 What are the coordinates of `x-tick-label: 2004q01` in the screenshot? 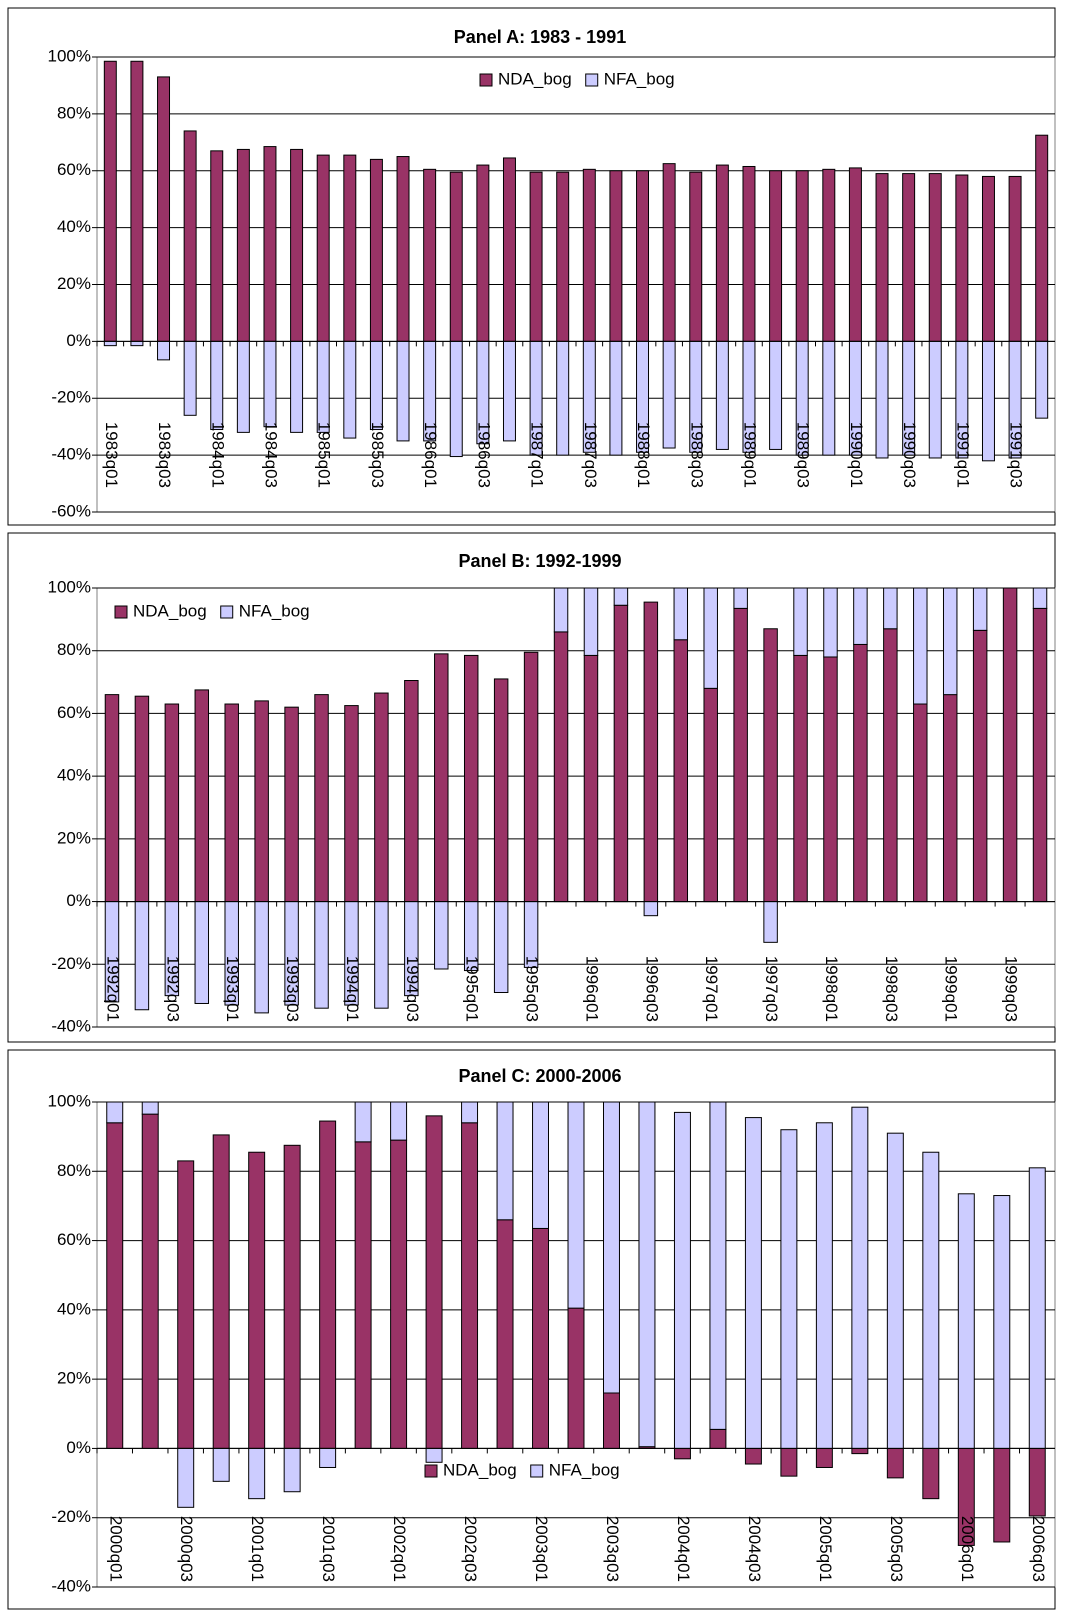 It's located at (683, 1549).